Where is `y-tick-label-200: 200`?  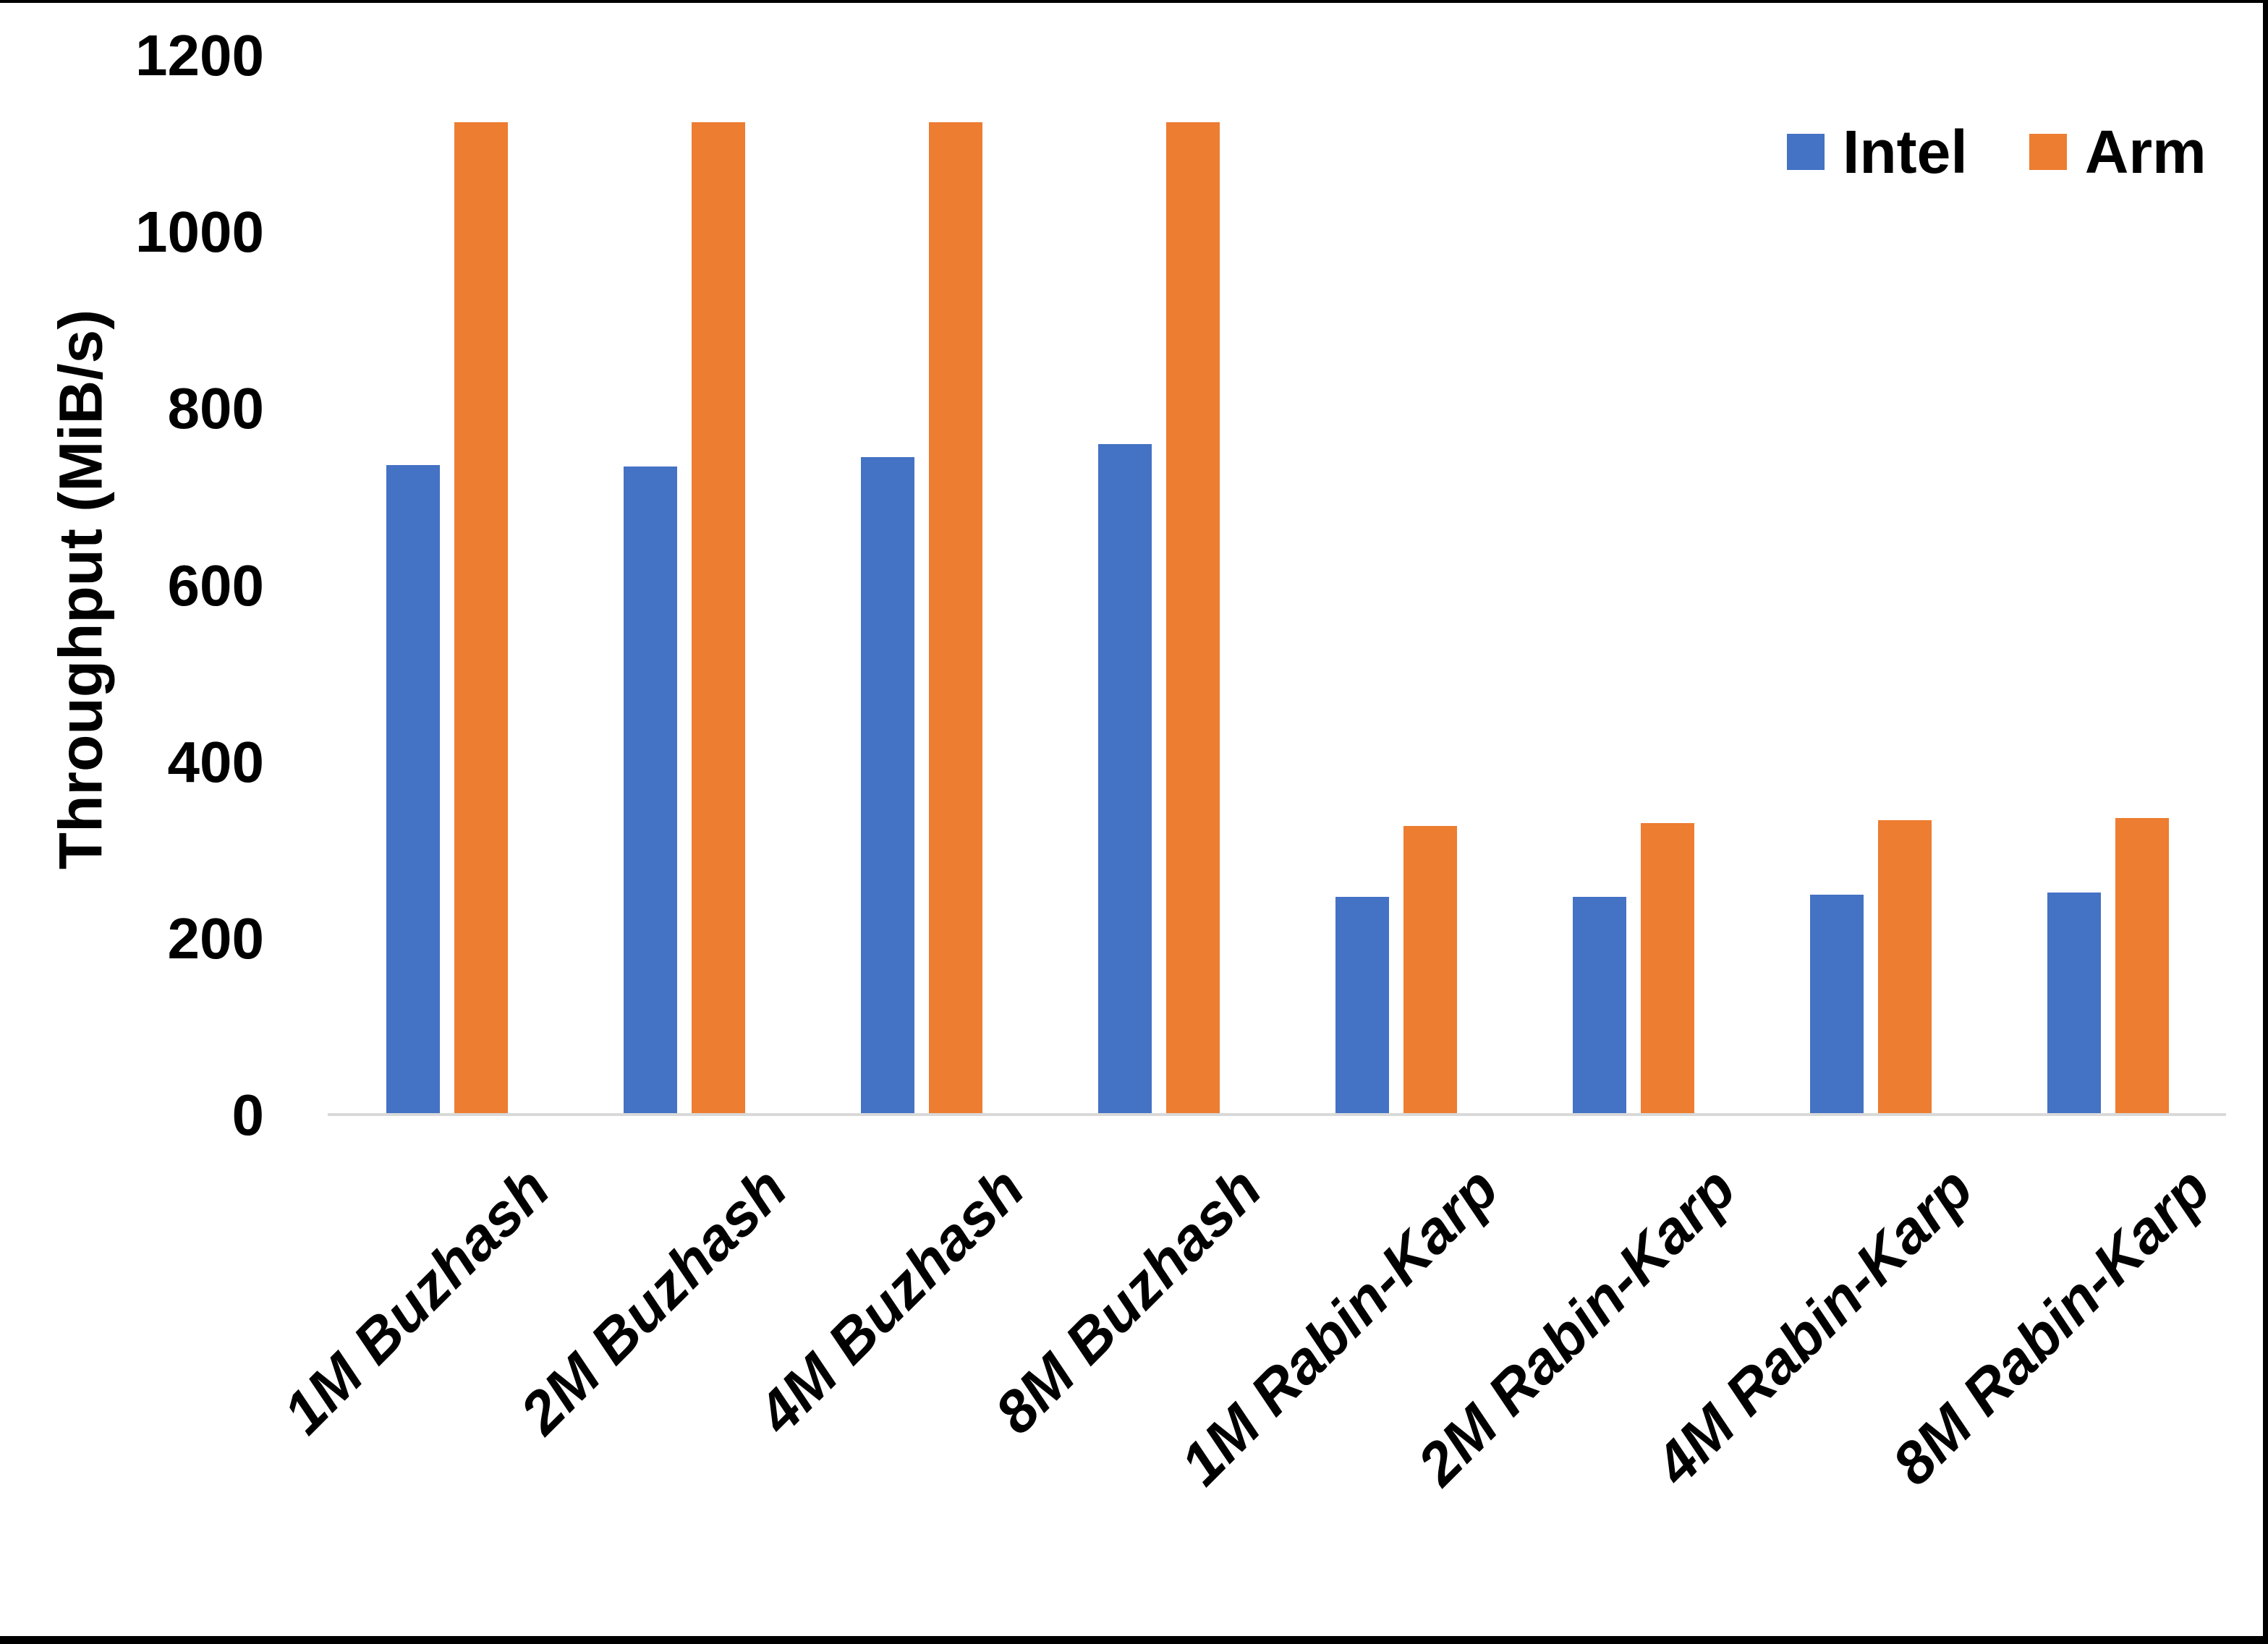 y-tick-label-200: 200 is located at coordinates (216, 938).